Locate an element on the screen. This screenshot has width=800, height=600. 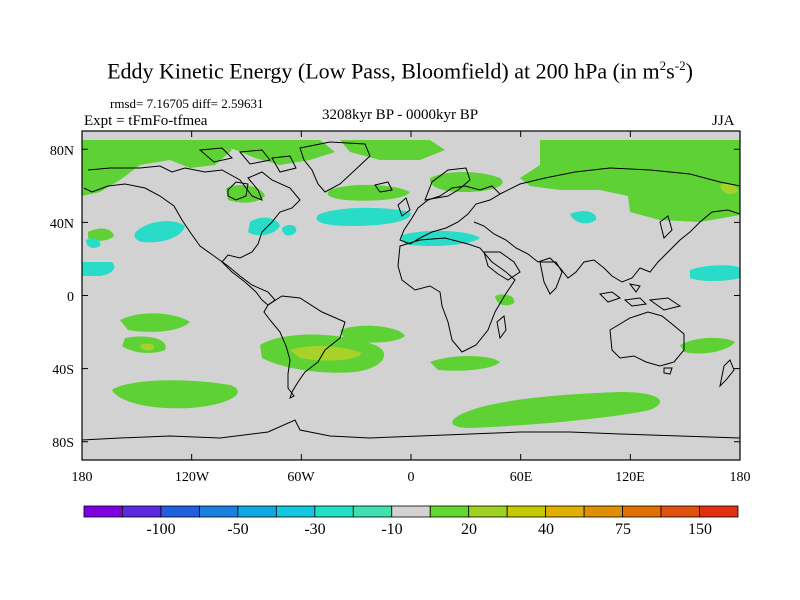
colorbar-label: -30 is located at coordinates (315, 529).